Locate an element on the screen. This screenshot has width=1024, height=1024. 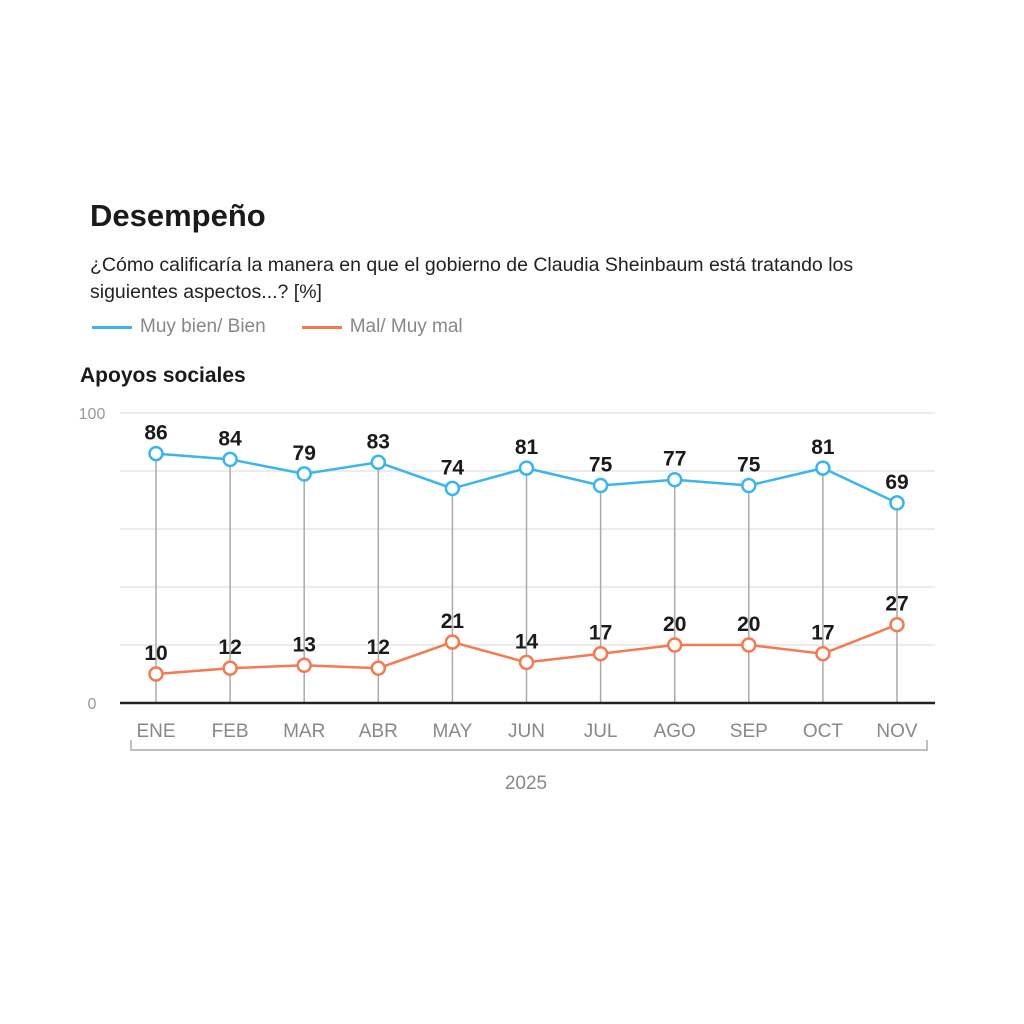
x-tick-label: JUL is located at coordinates (601, 731).